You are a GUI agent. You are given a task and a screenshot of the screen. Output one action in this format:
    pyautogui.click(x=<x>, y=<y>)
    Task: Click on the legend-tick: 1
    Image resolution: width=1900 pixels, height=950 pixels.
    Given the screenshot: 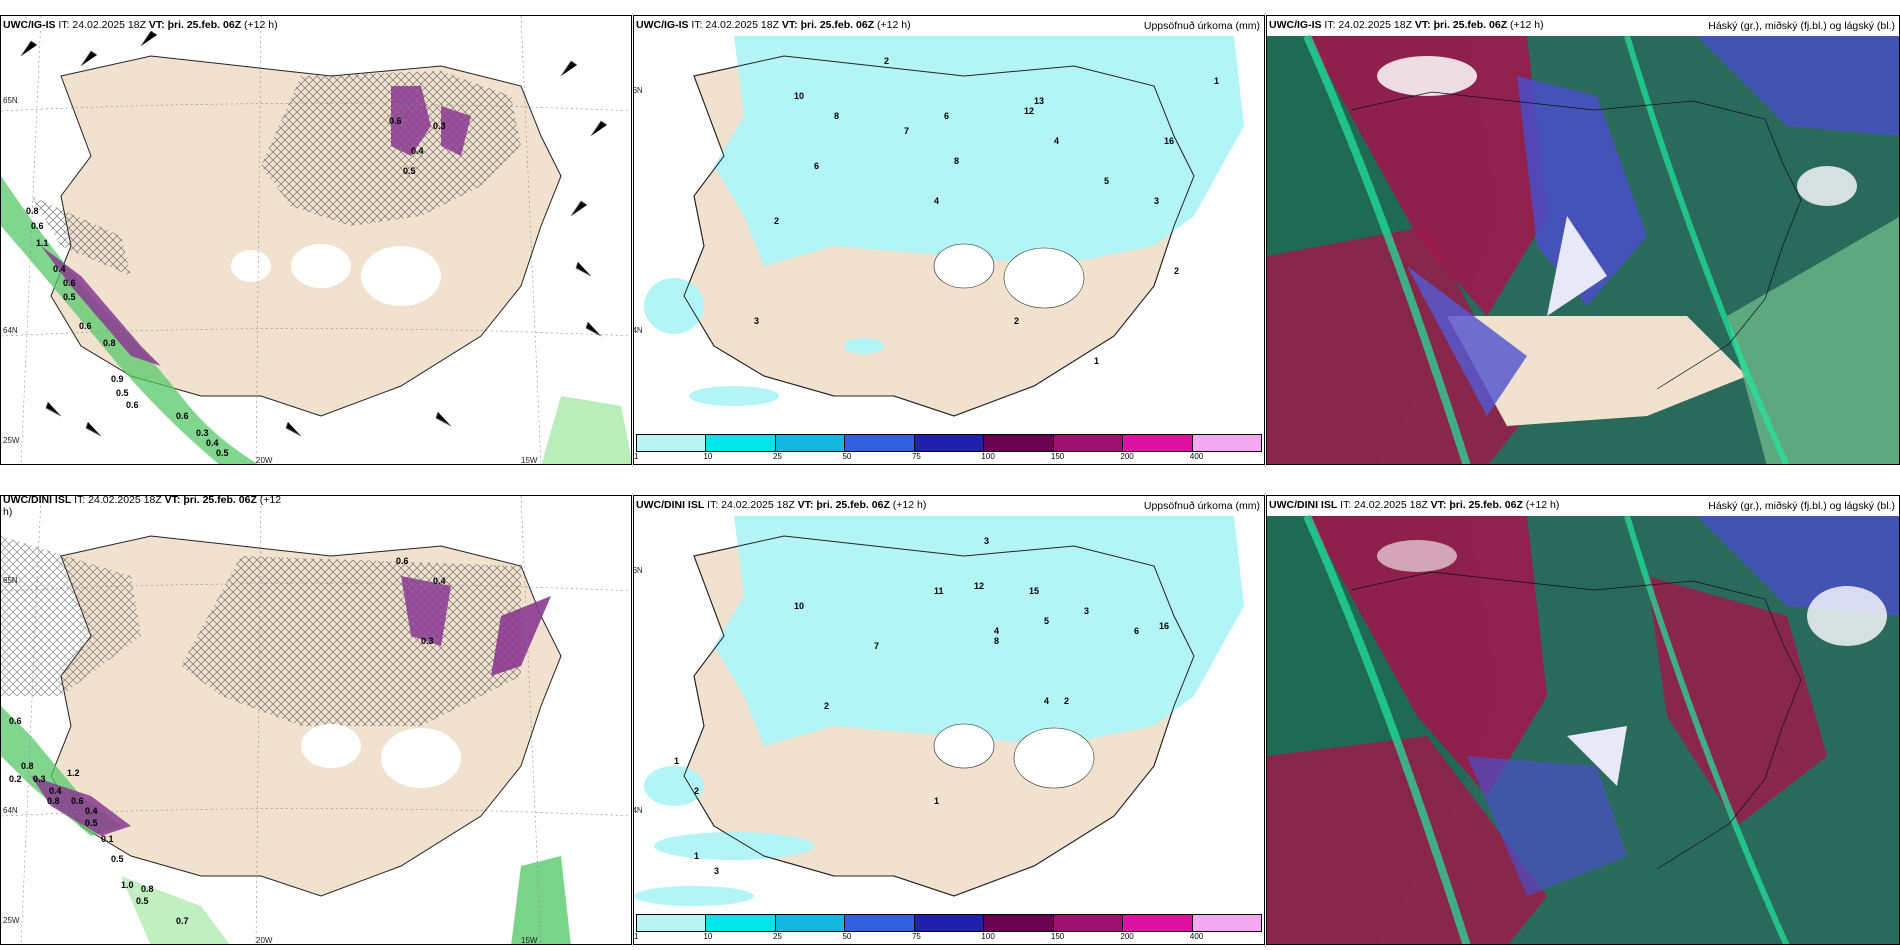 What is the action you would take?
    pyautogui.click(x=636, y=456)
    